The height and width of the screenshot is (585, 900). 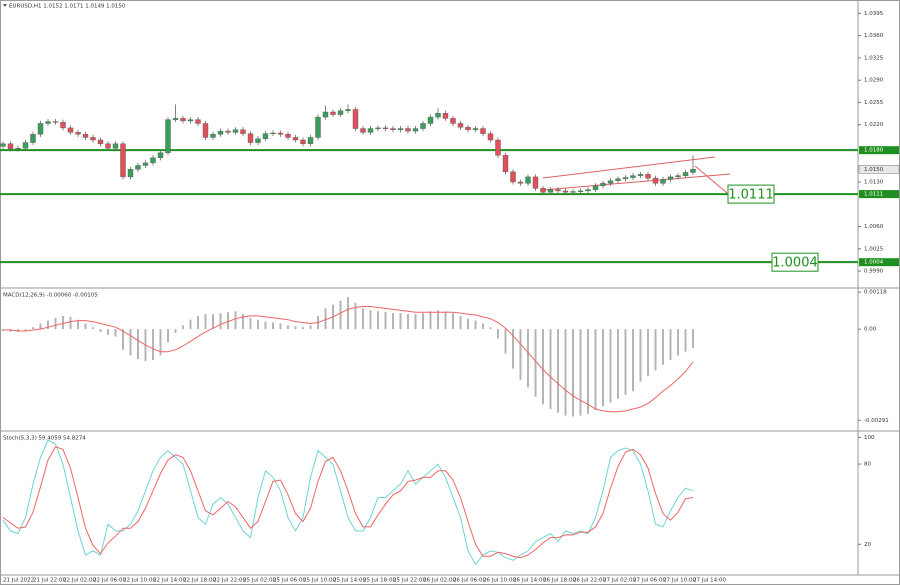 I want to click on x-tick-label: 25 Jul 02:00, so click(x=259, y=581).